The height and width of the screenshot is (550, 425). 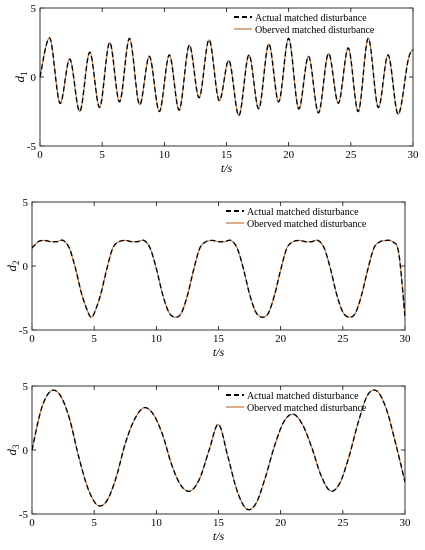 I want to click on panel-2-y-axis-label: d2, so click(x=12, y=266).